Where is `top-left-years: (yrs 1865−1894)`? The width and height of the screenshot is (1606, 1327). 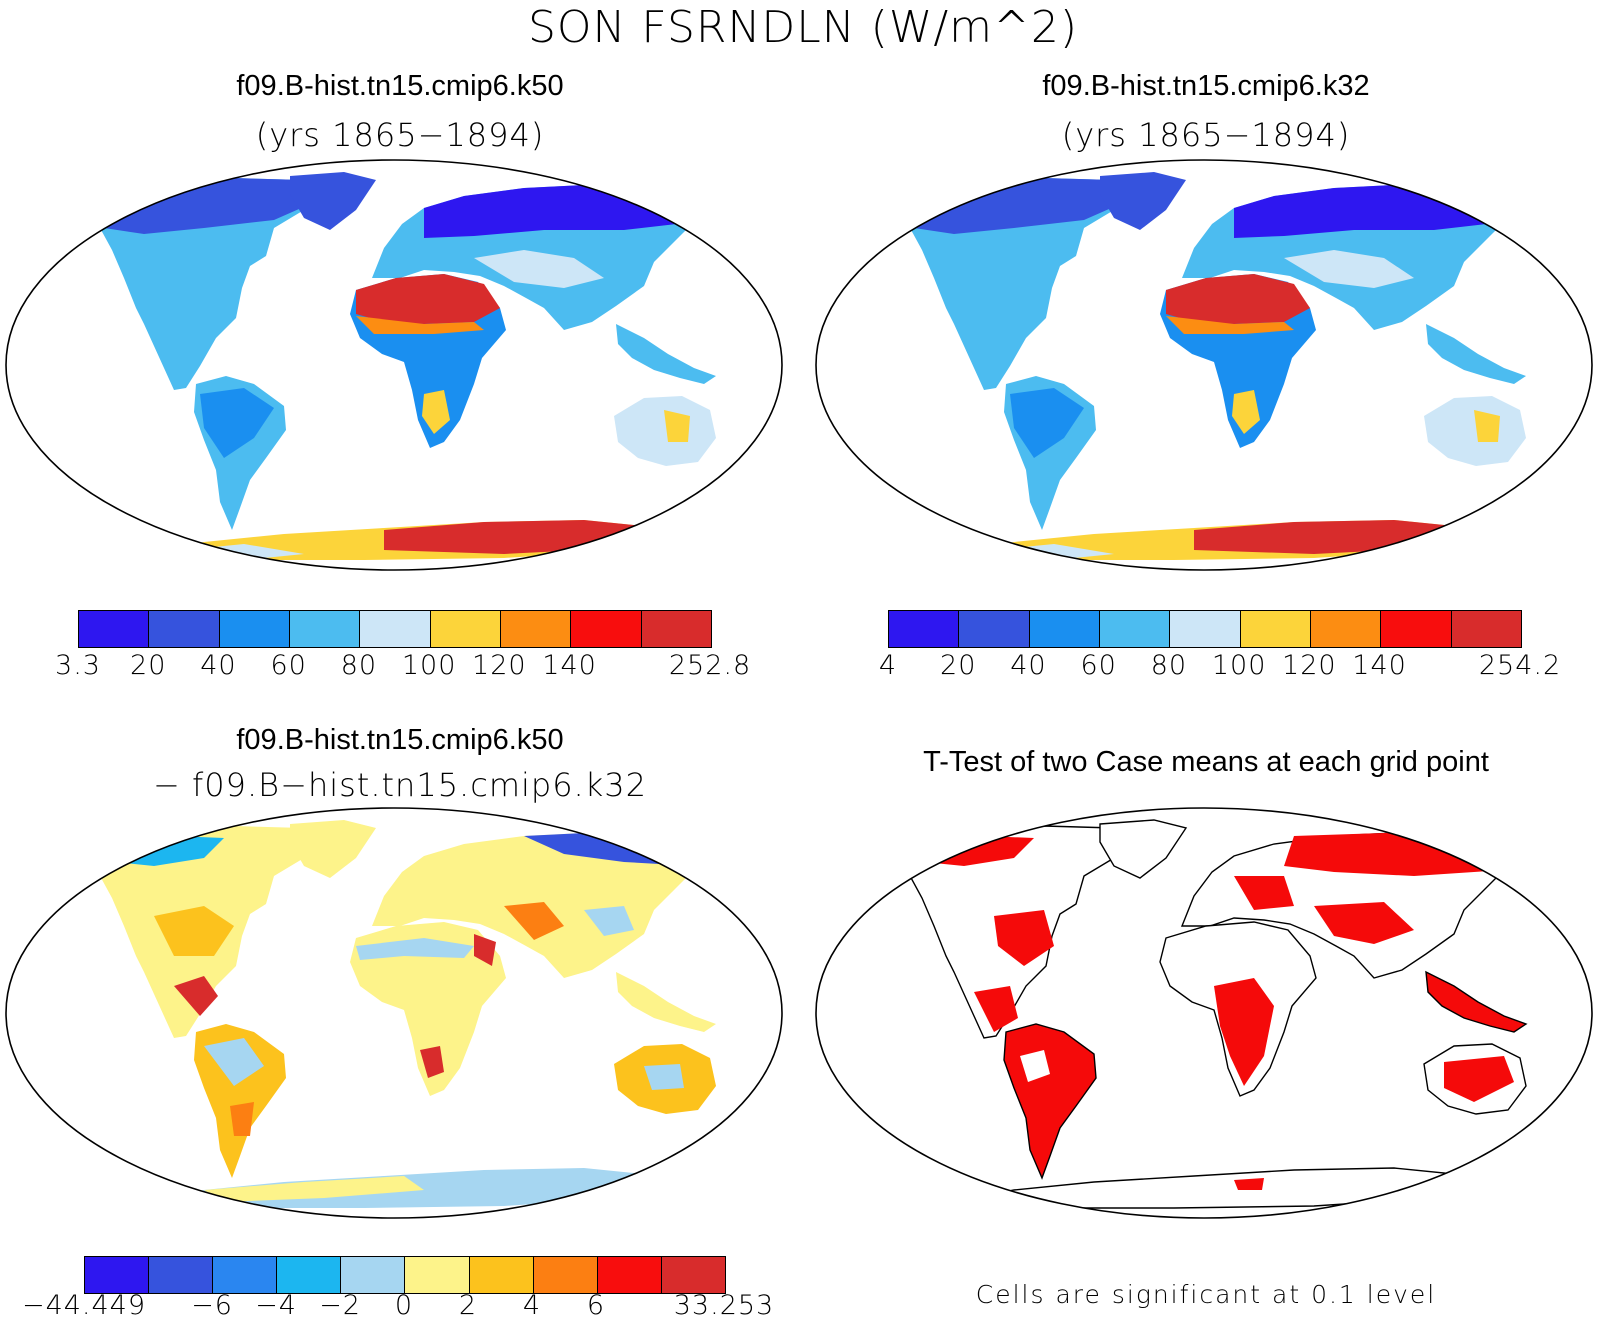
top-left-years: (yrs 1865−1894) is located at coordinates (400, 135).